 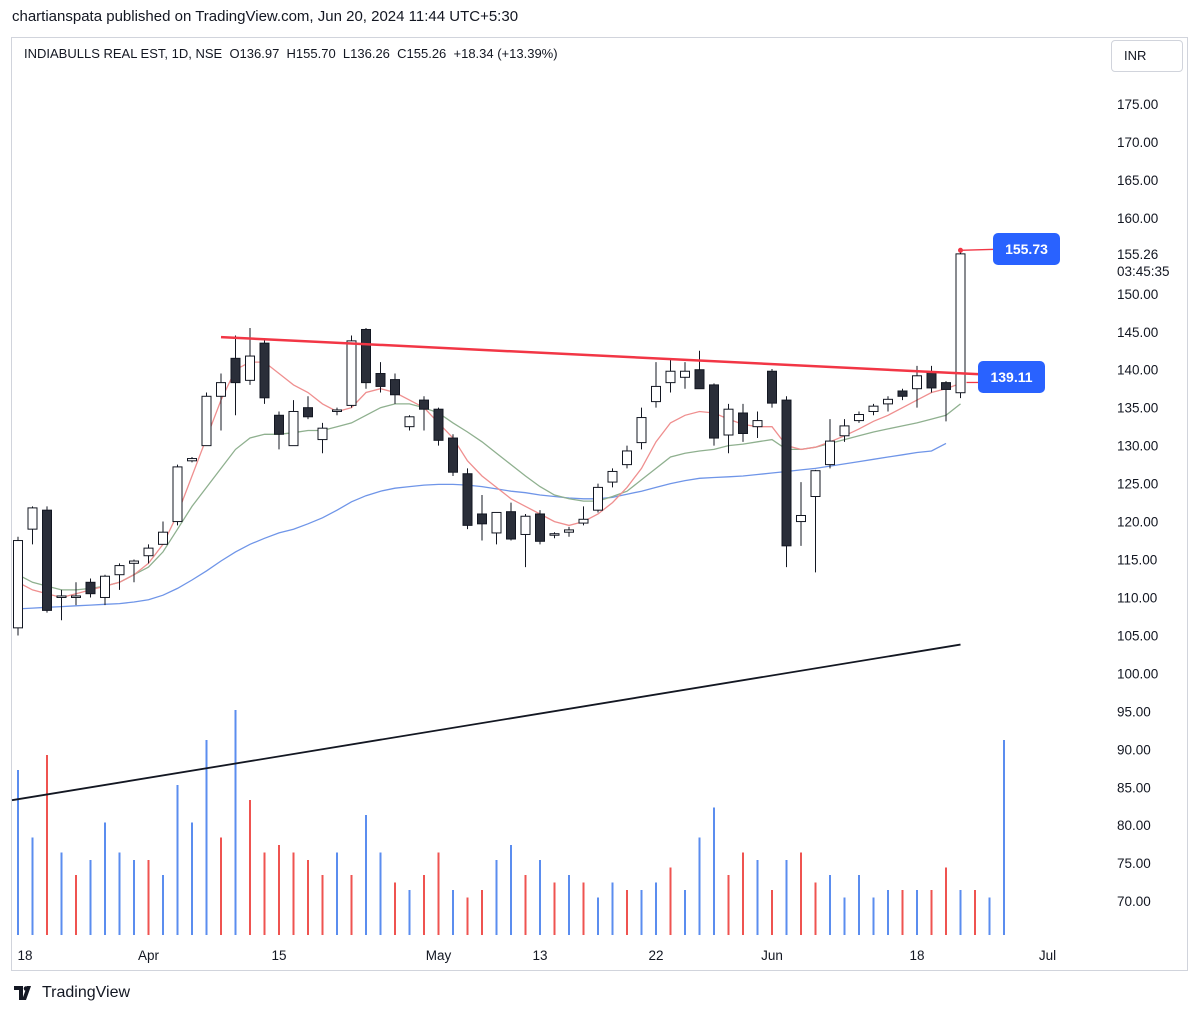 I want to click on time-tick-label: May, so click(x=439, y=955).